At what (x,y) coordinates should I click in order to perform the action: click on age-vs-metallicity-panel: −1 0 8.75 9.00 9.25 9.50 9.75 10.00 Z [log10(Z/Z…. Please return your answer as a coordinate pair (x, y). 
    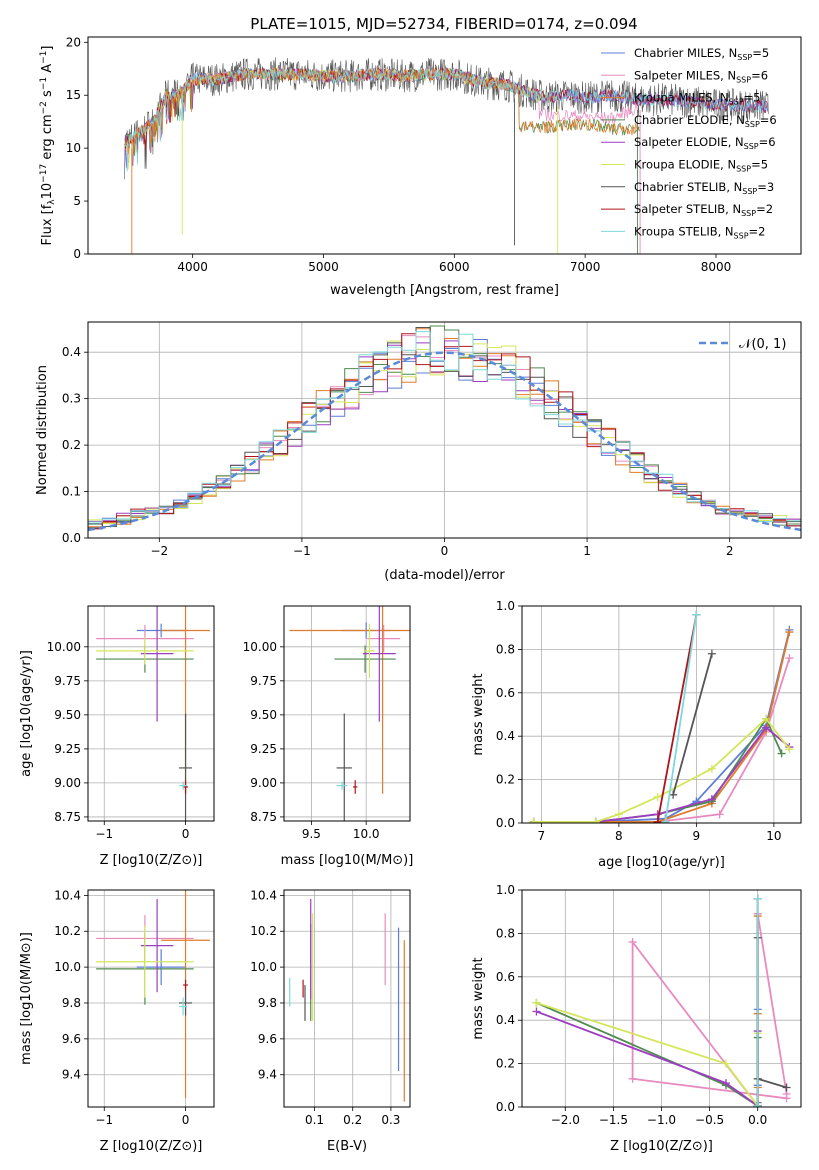
    Looking at the image, I should click on (117, 736).